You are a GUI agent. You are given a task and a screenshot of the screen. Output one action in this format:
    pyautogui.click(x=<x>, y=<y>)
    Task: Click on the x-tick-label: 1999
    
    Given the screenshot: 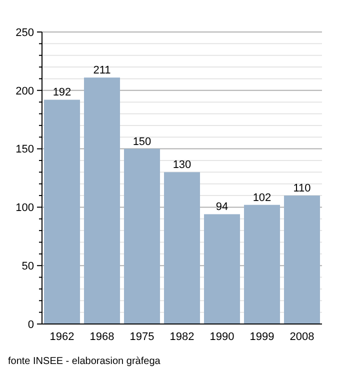 What is the action you would take?
    pyautogui.click(x=262, y=337)
    